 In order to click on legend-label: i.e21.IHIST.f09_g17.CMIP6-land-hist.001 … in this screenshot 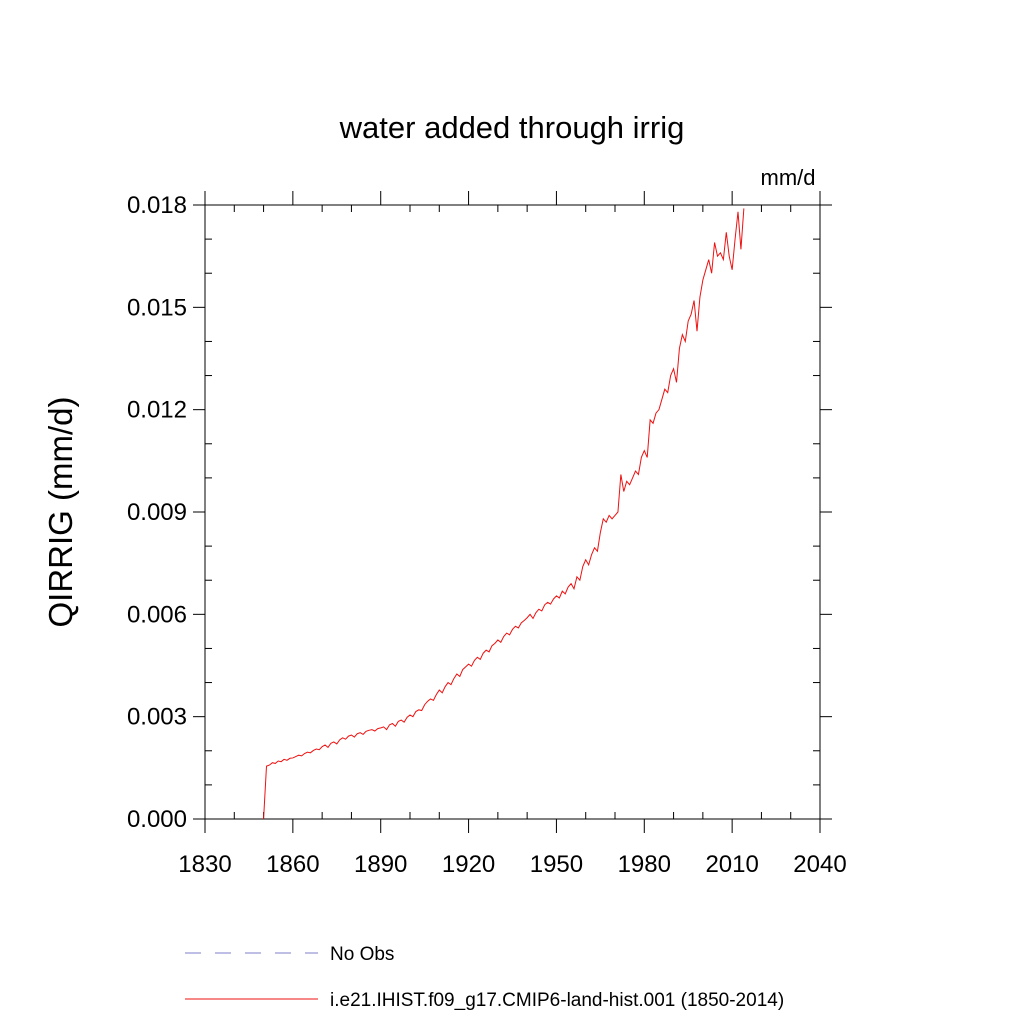, I will do `click(557, 1000)`.